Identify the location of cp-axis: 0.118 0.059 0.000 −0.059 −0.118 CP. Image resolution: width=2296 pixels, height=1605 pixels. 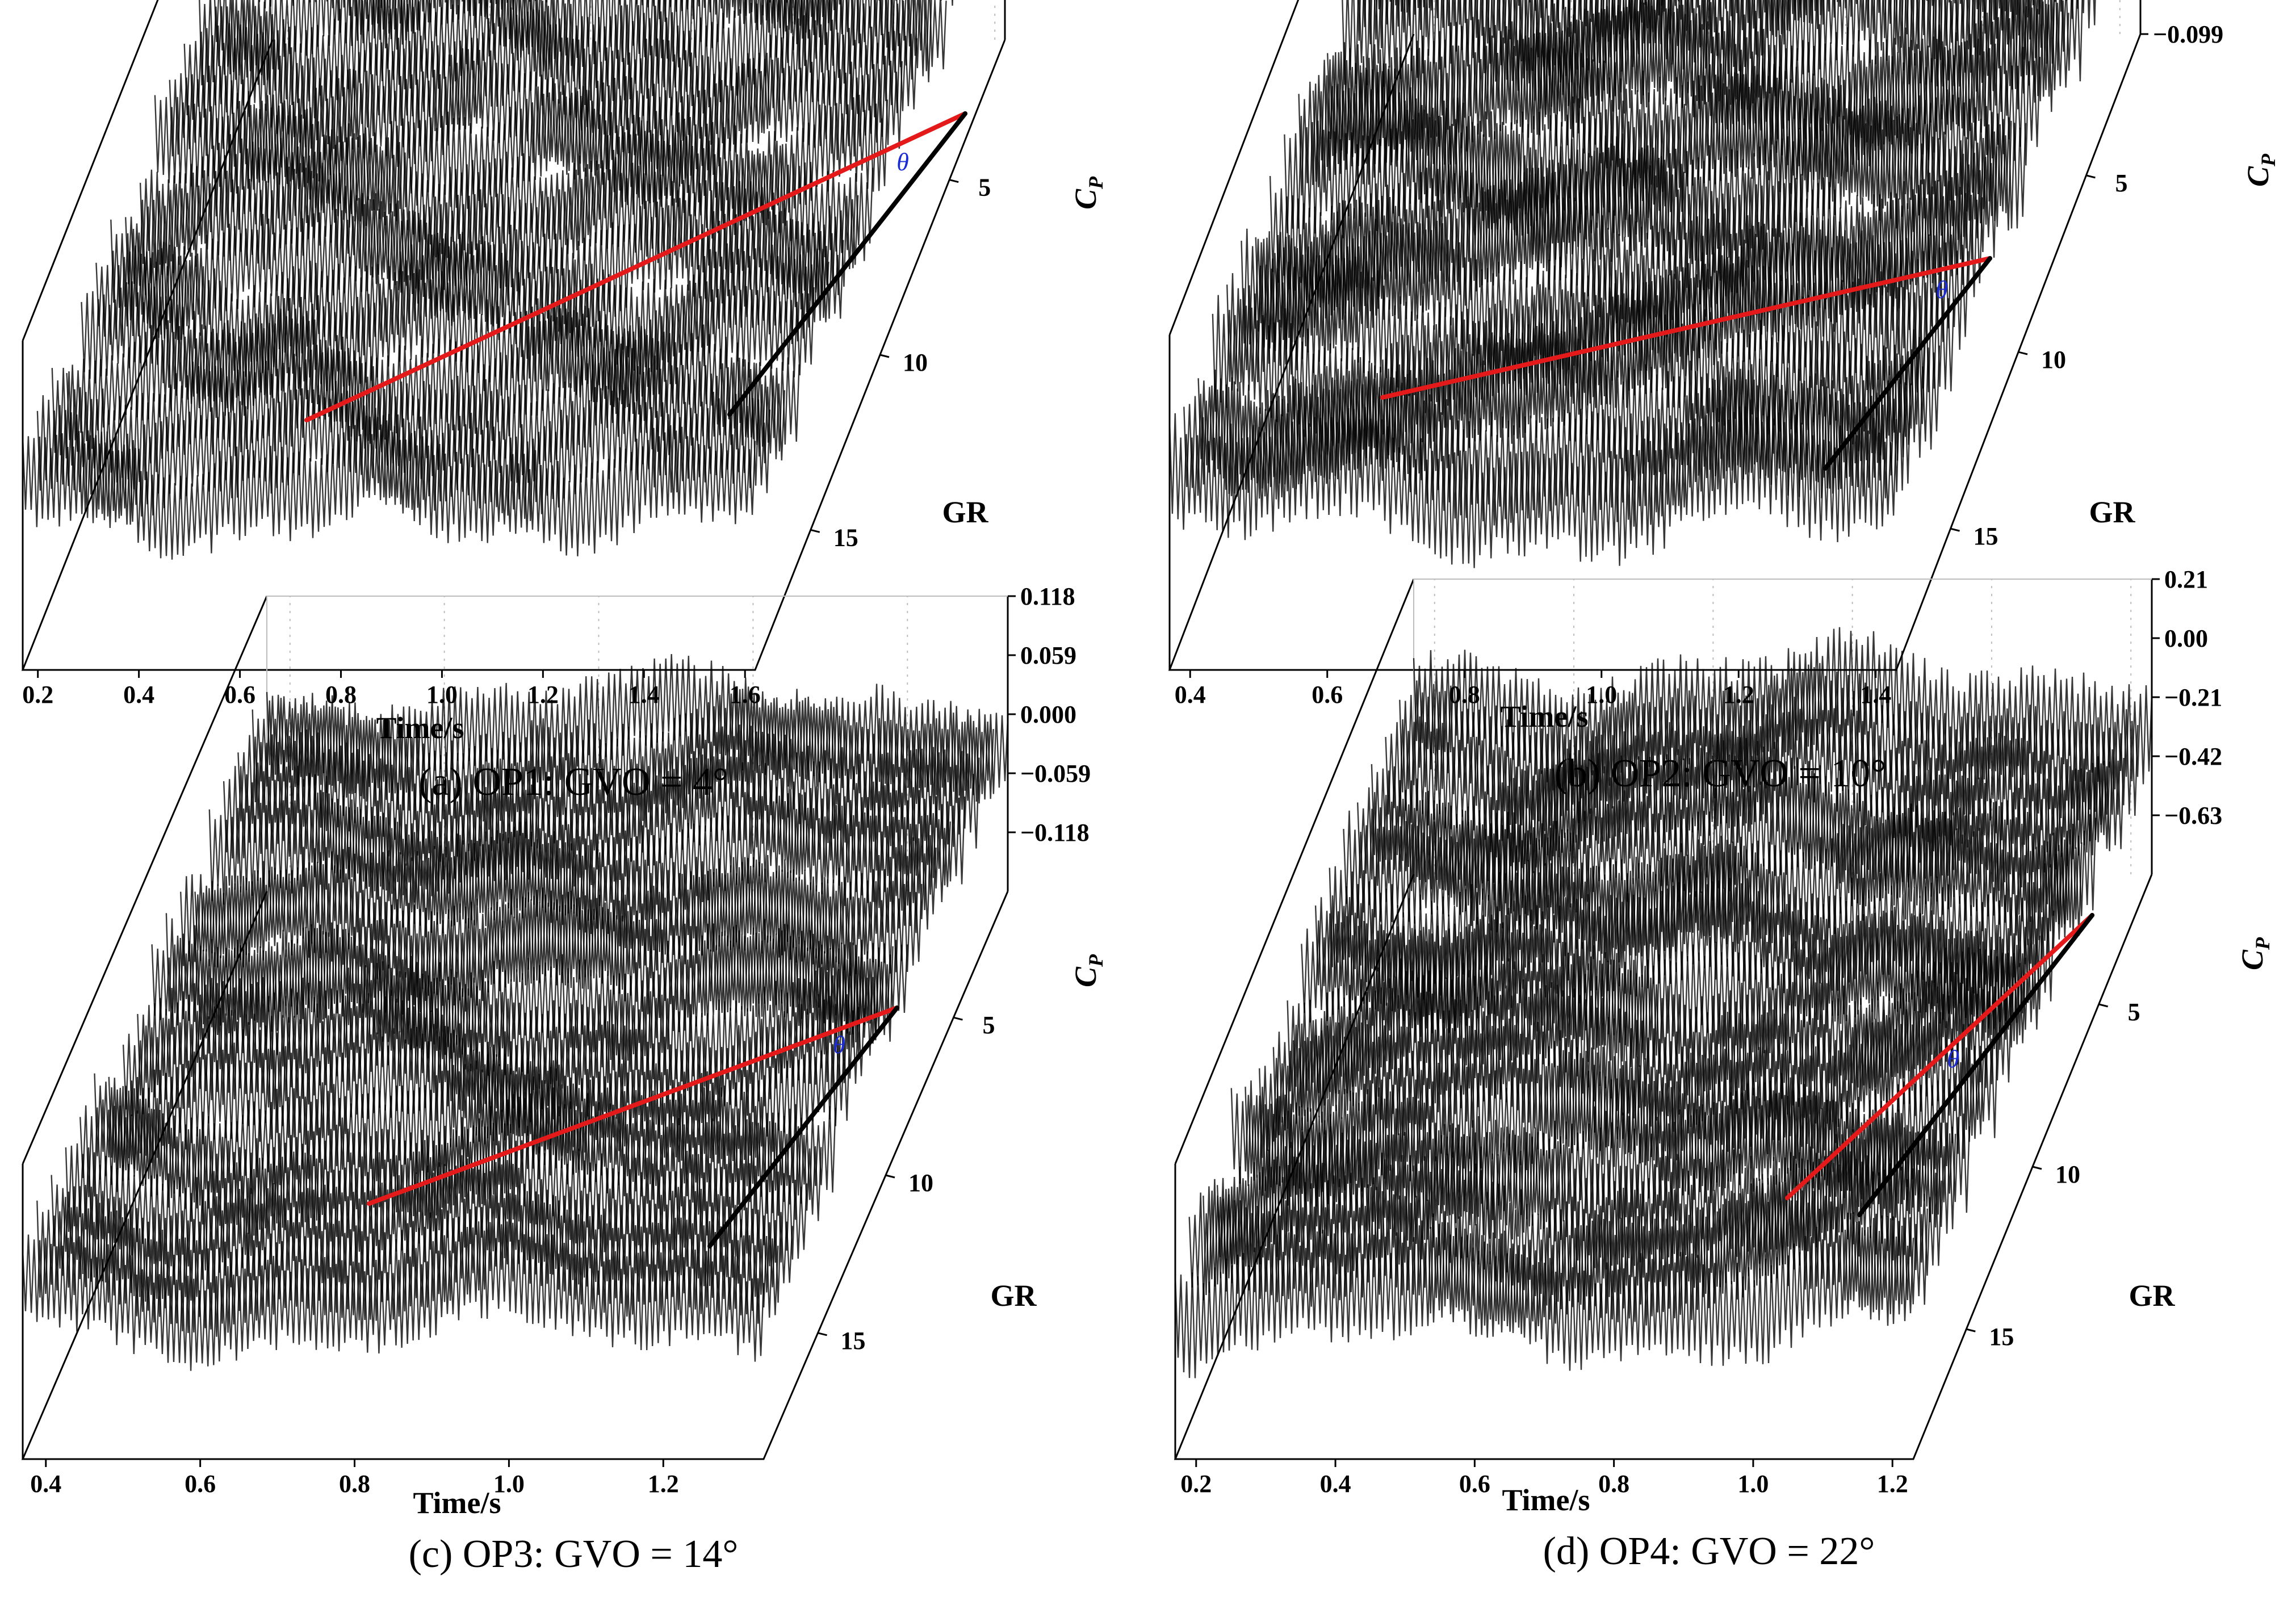
(1057, 785).